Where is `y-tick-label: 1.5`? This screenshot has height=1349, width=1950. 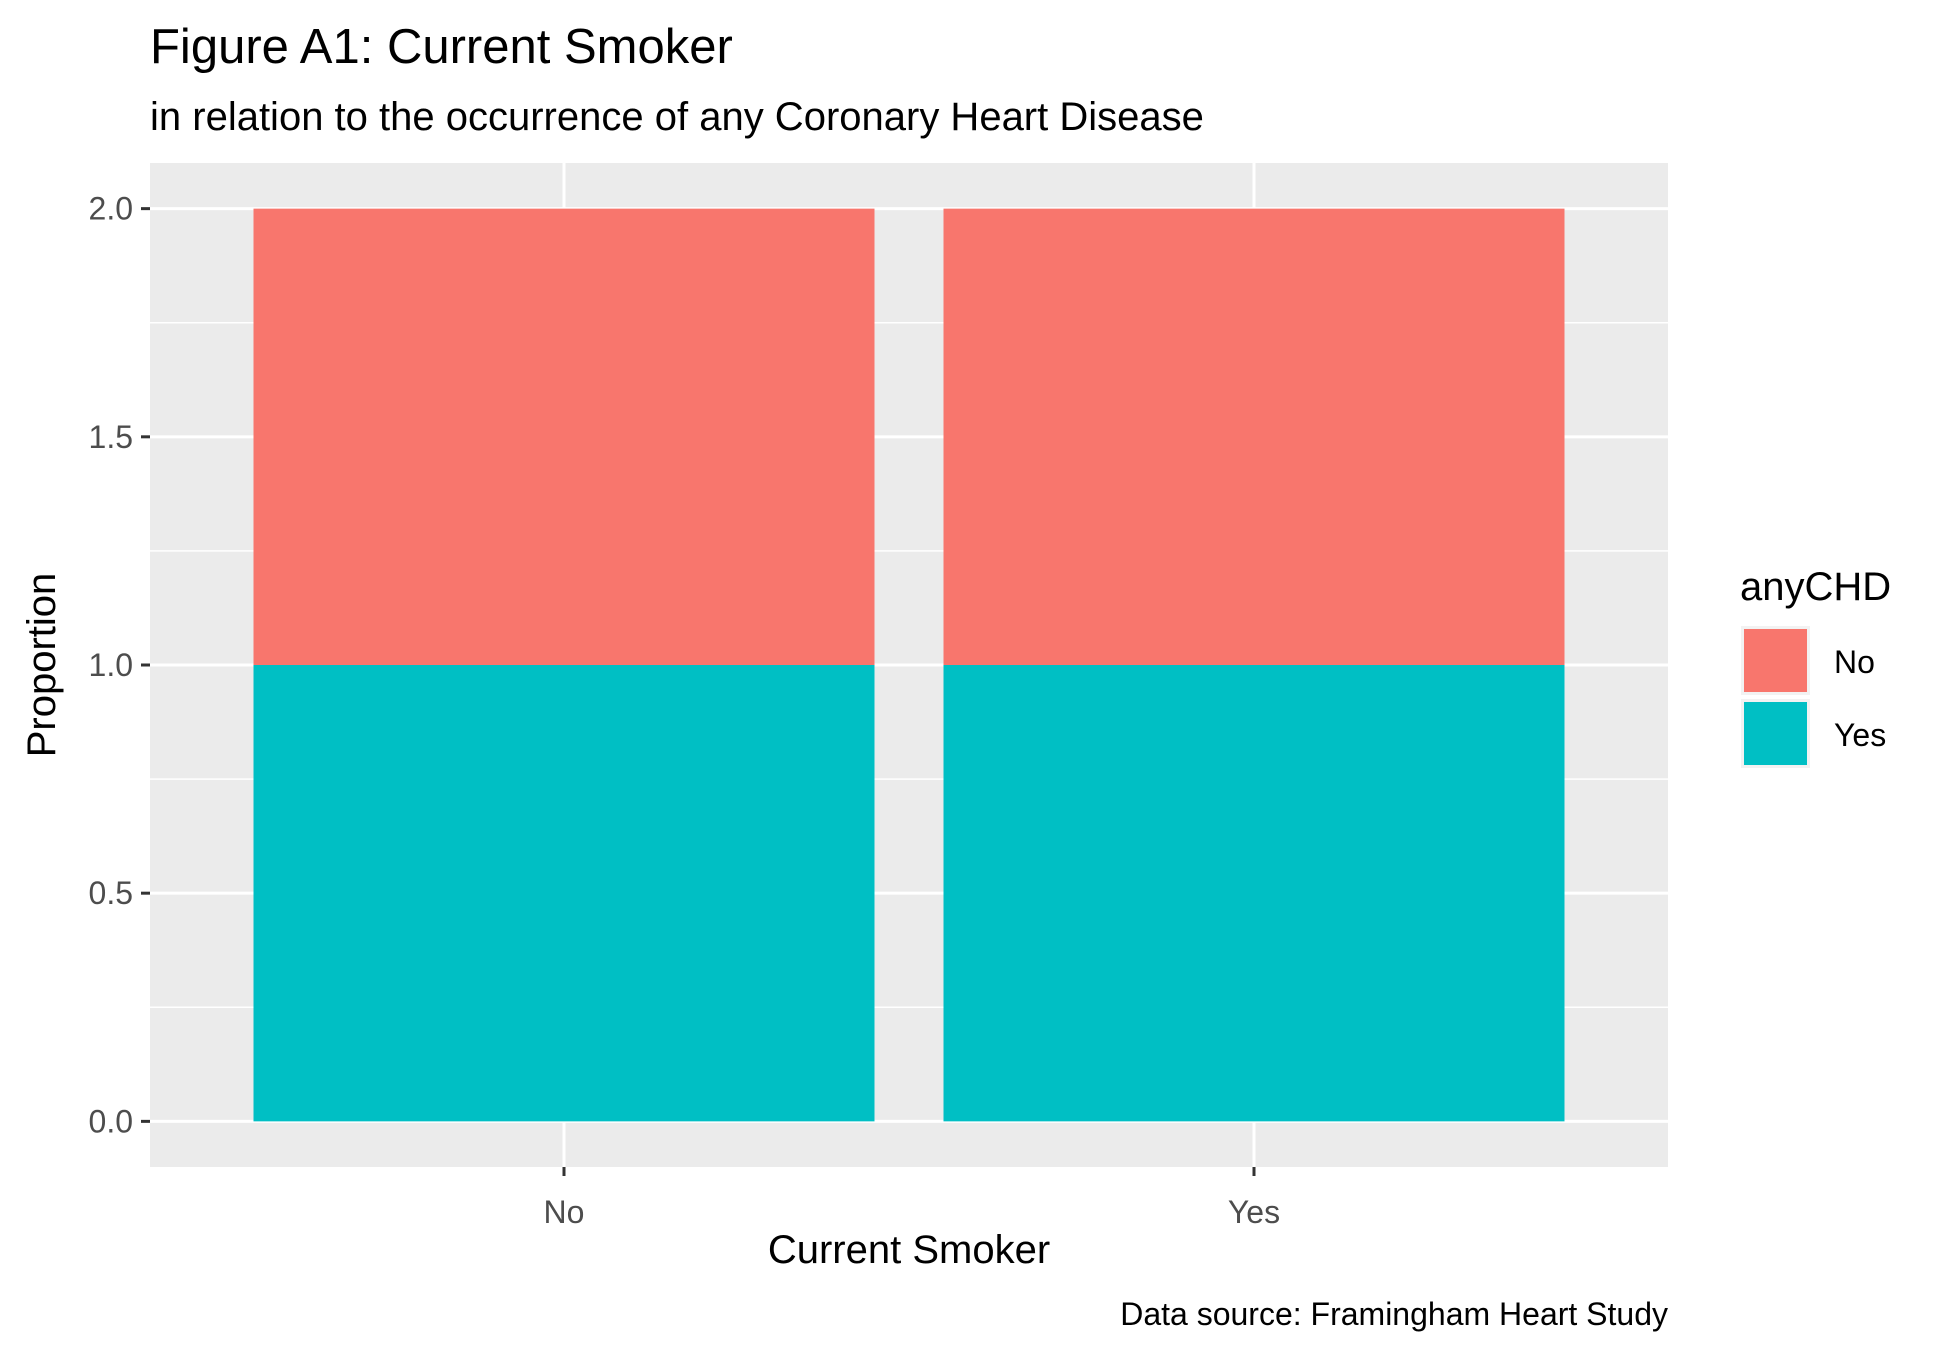 y-tick-label: 1.5 is located at coordinates (111, 437).